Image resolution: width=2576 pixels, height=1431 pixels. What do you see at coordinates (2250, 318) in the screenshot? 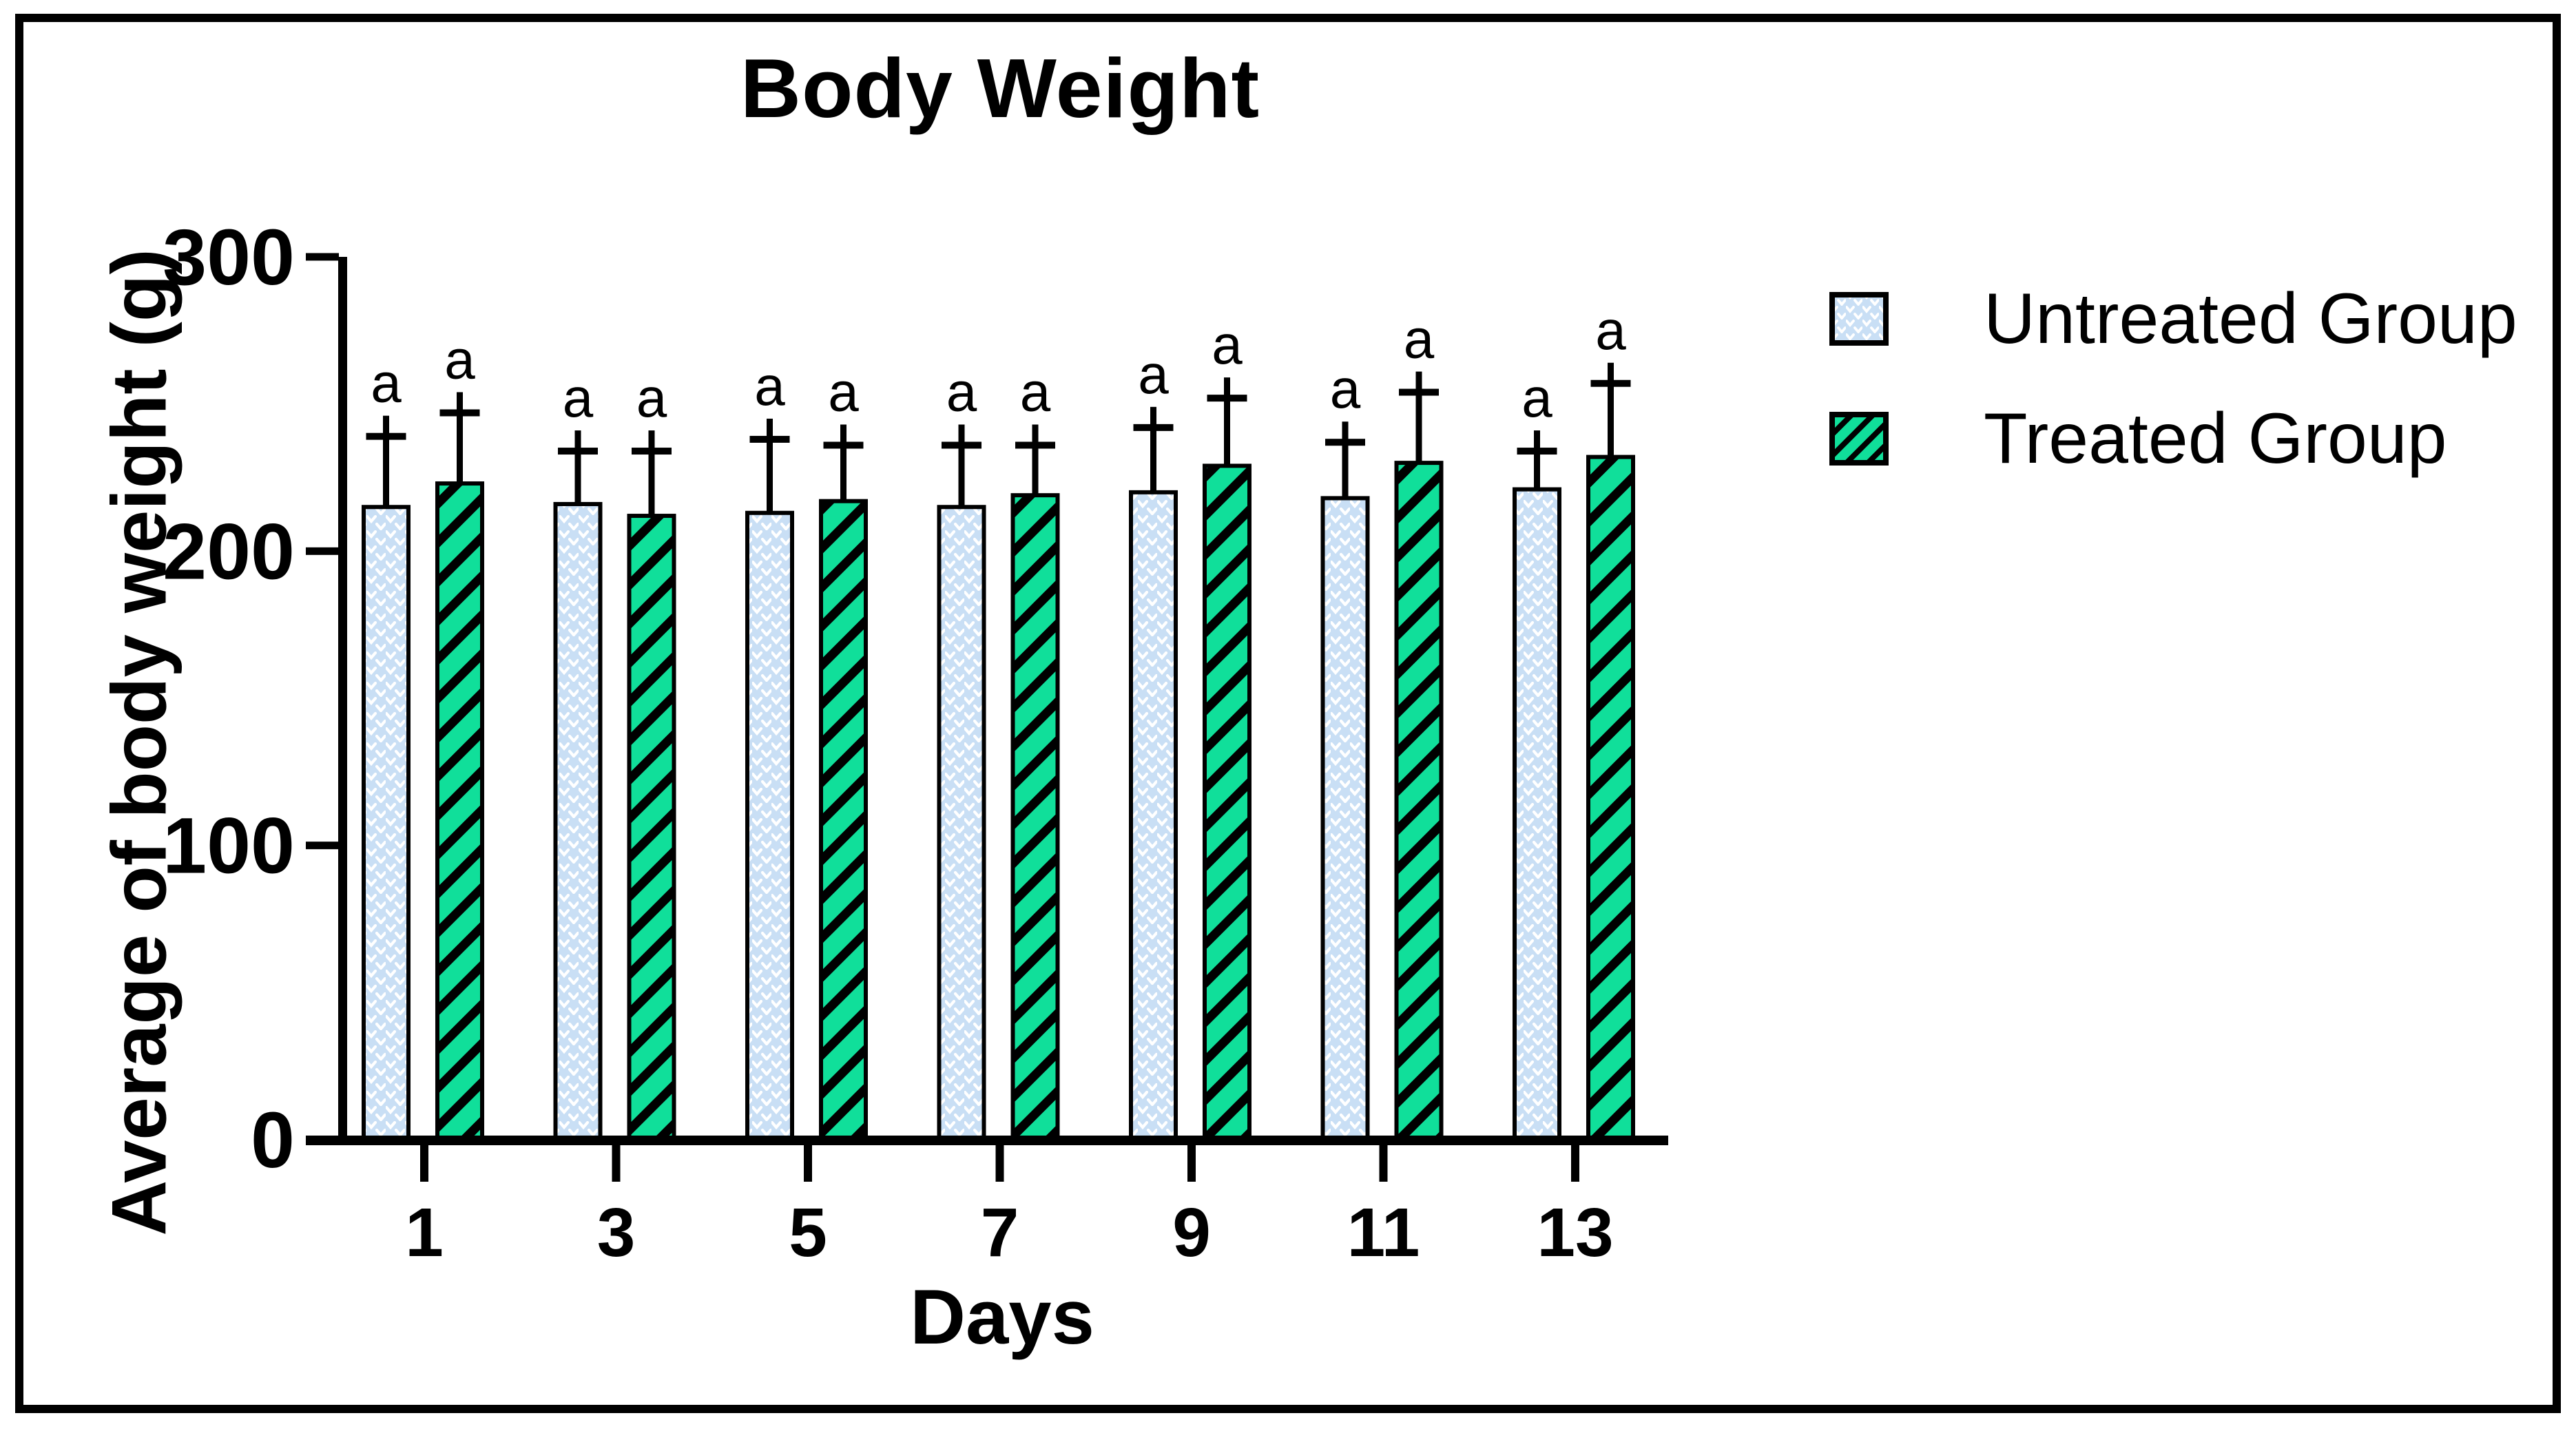
I see `legend-label-untreated: Untreated Group` at bounding box center [2250, 318].